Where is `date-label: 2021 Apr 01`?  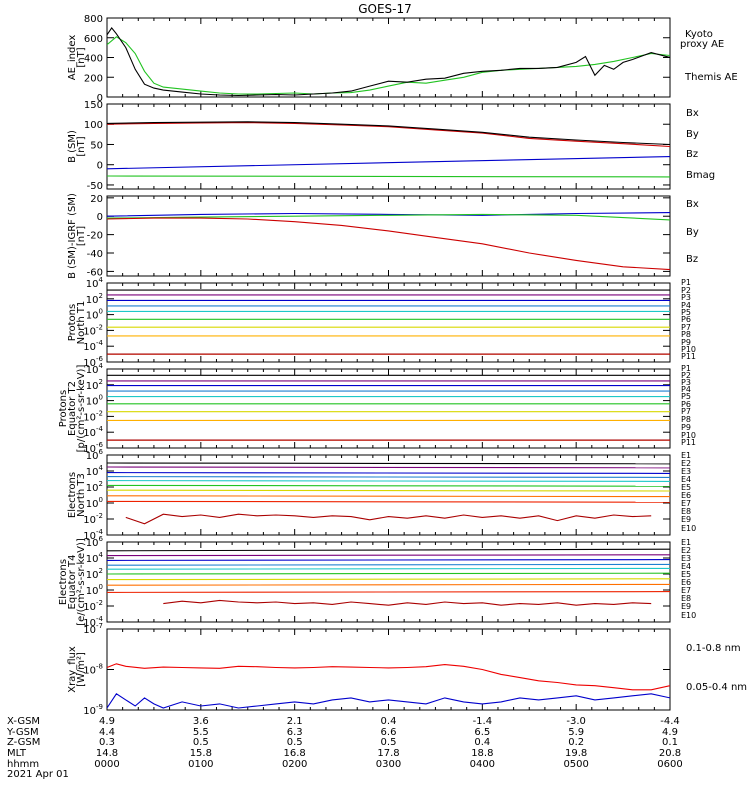
date-label: 2021 Apr 01 is located at coordinates (38, 774).